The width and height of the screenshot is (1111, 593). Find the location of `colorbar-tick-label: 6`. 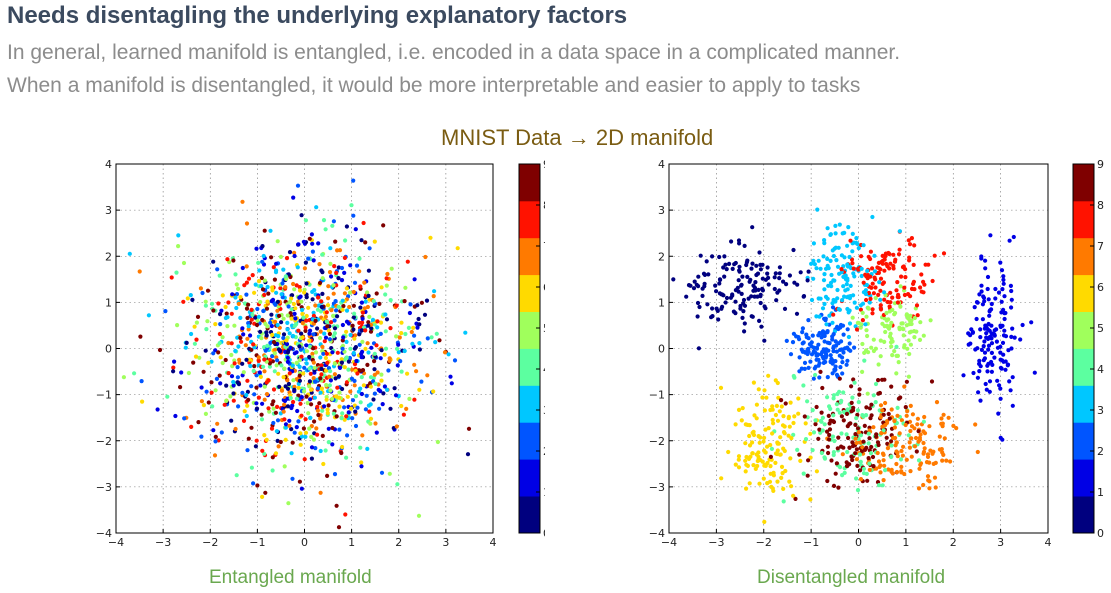

colorbar-tick-label: 6 is located at coordinates (1100, 287).